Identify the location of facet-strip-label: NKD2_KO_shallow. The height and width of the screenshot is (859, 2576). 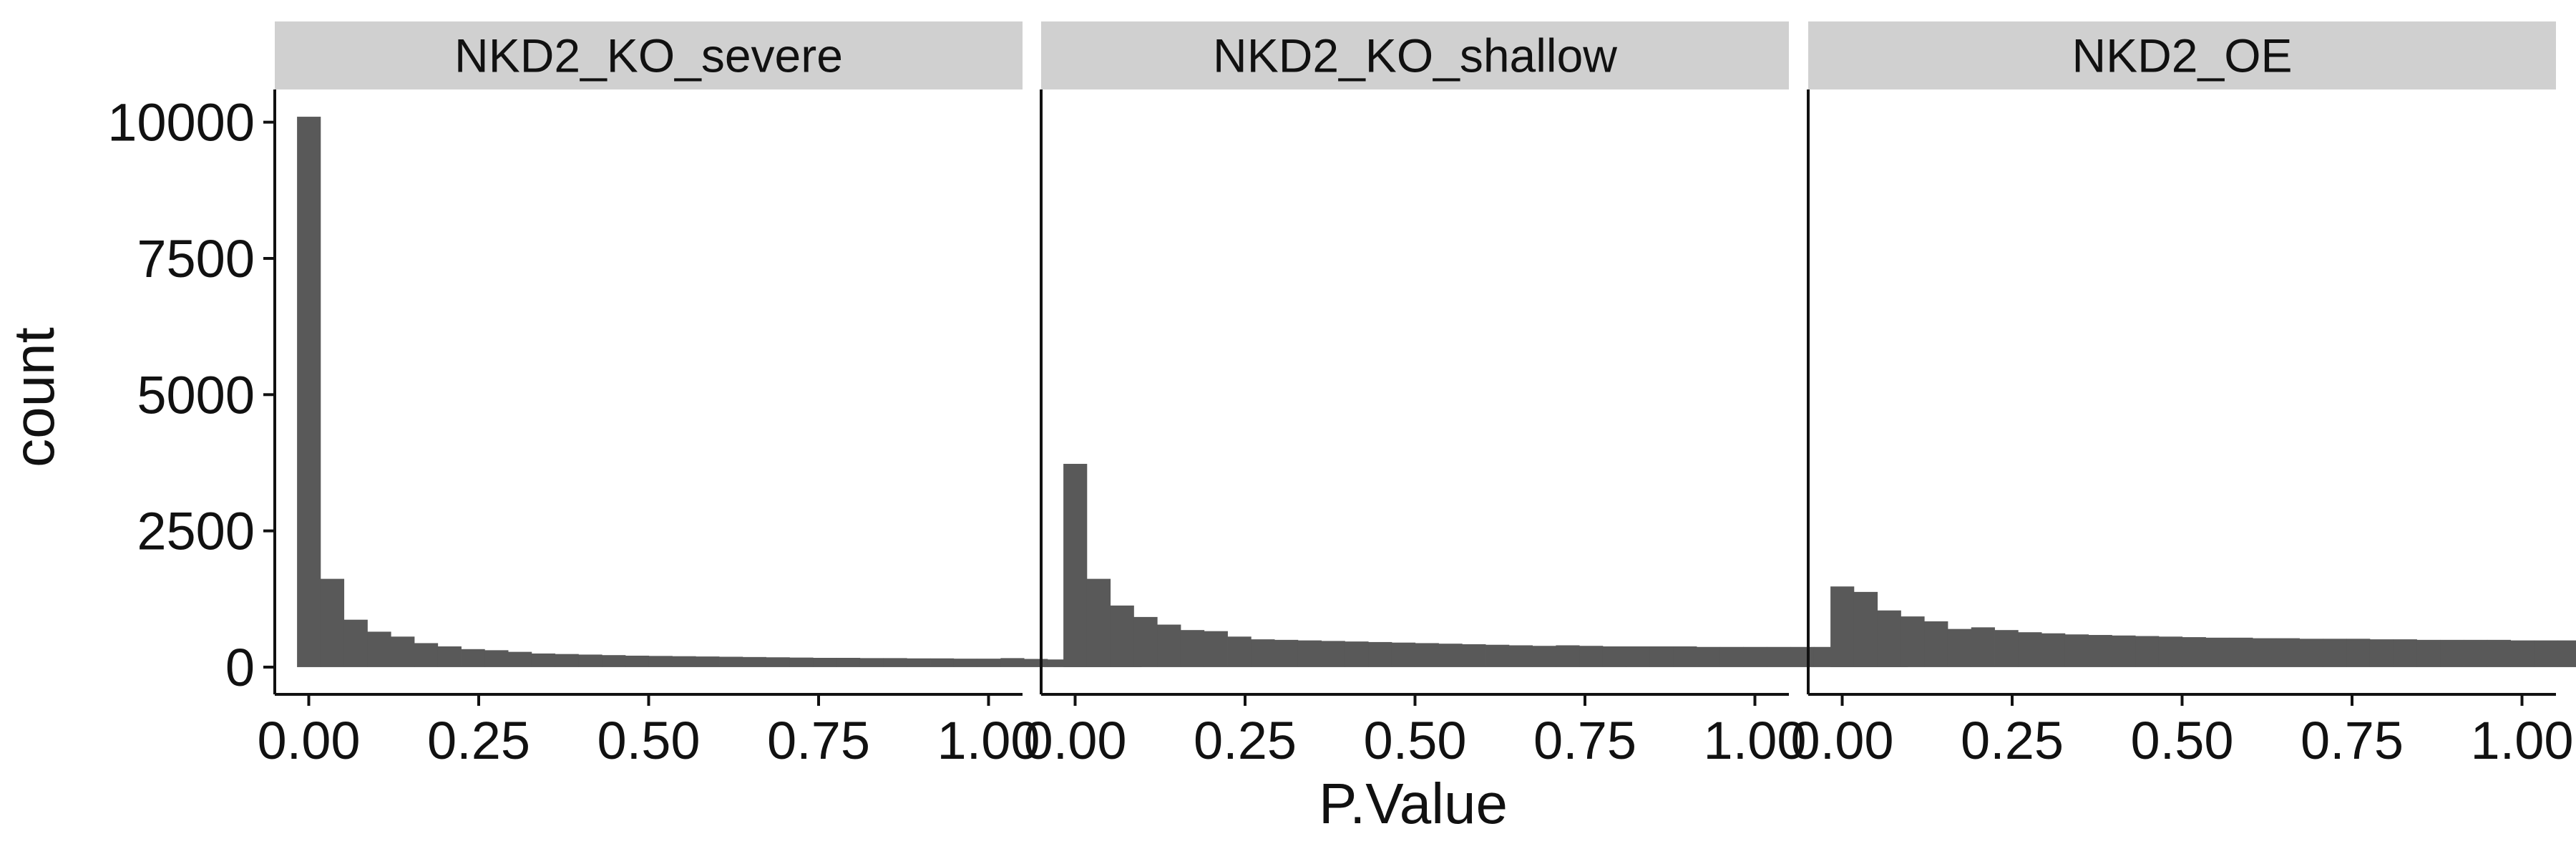
(1415, 55).